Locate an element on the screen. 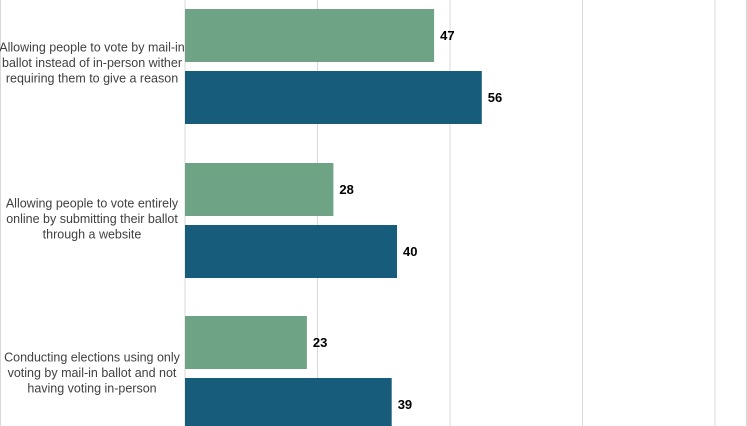 Image resolution: width=747 pixels, height=426 pixels. category-label-line: requiring them to give a reason is located at coordinates (92, 79).